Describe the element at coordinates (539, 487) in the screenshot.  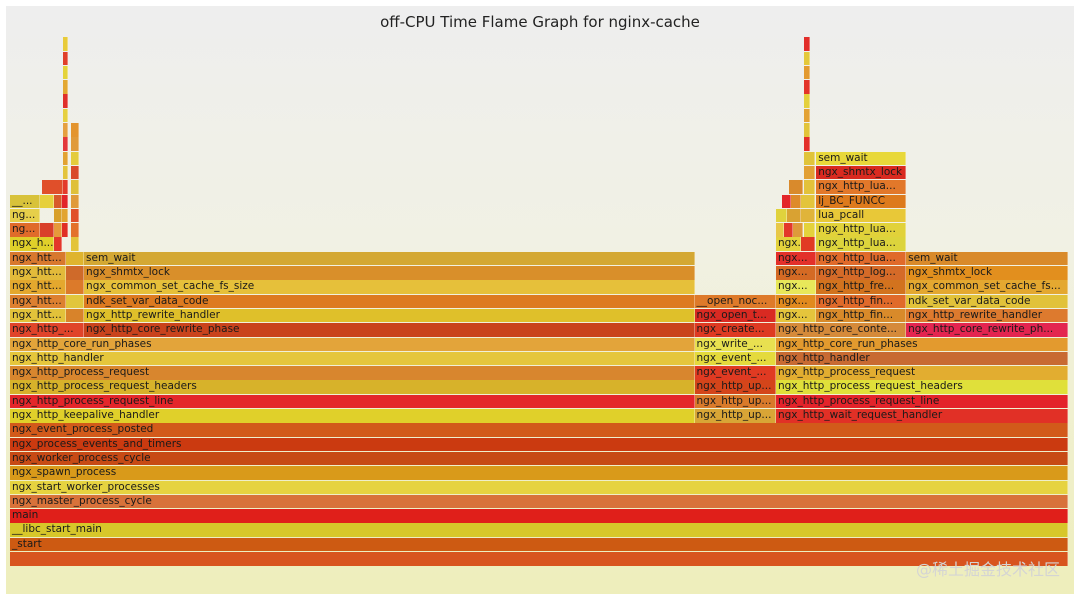
I see `flame-frame: ngx_start_worker_processes` at that location.